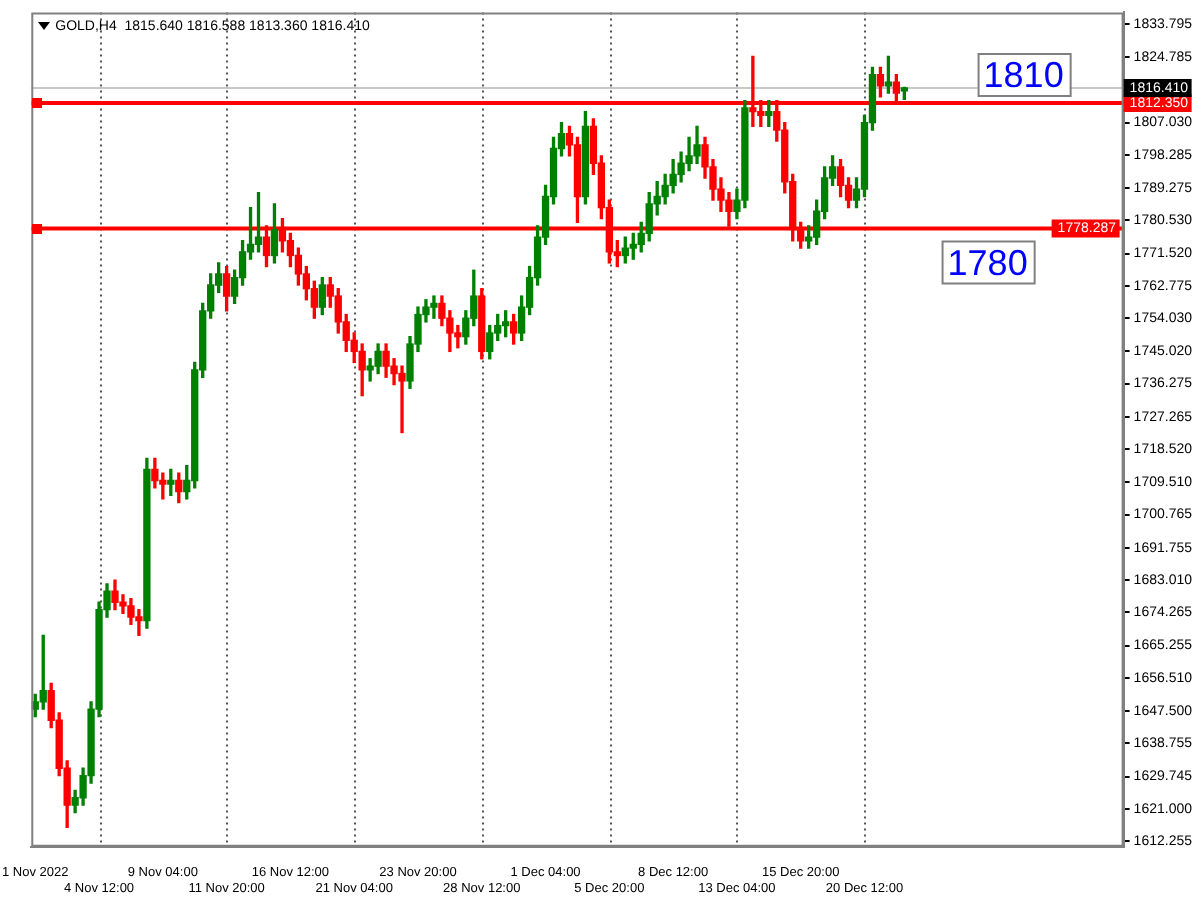 This screenshot has width=1204, height=898. I want to click on annotation: 1810, so click(1023, 74).